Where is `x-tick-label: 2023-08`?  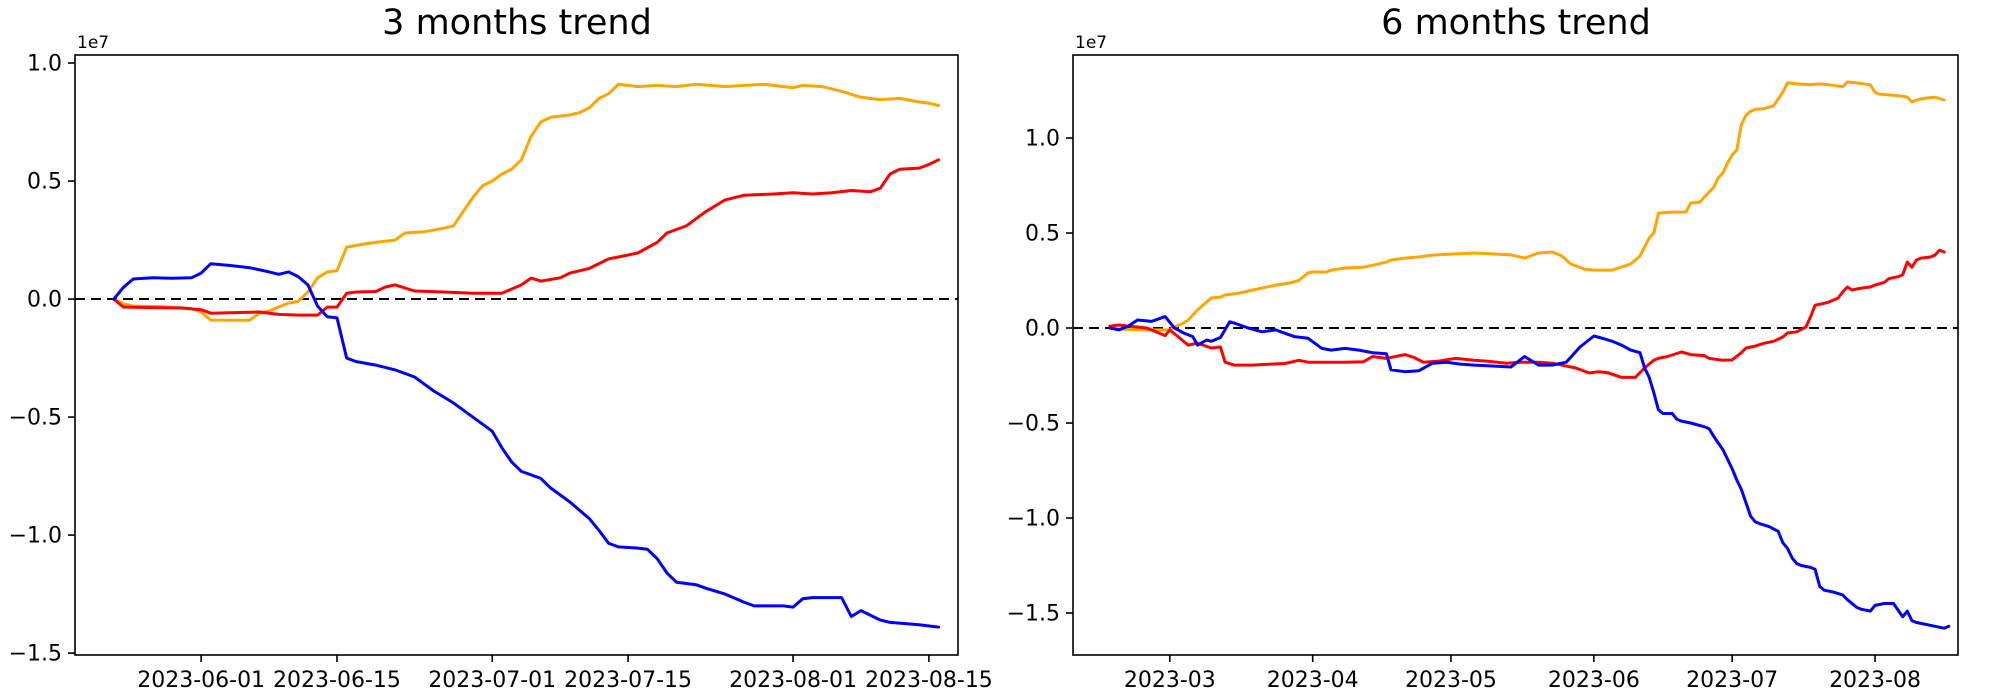 x-tick-label: 2023-08 is located at coordinates (1875, 680).